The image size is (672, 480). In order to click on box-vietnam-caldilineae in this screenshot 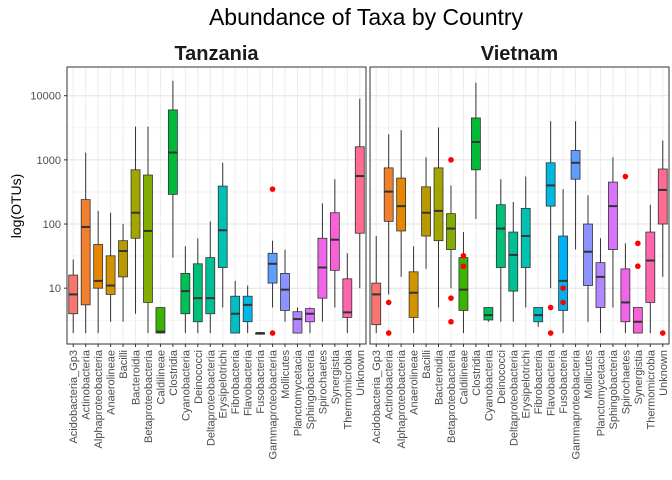, I will do `click(463, 283)`.